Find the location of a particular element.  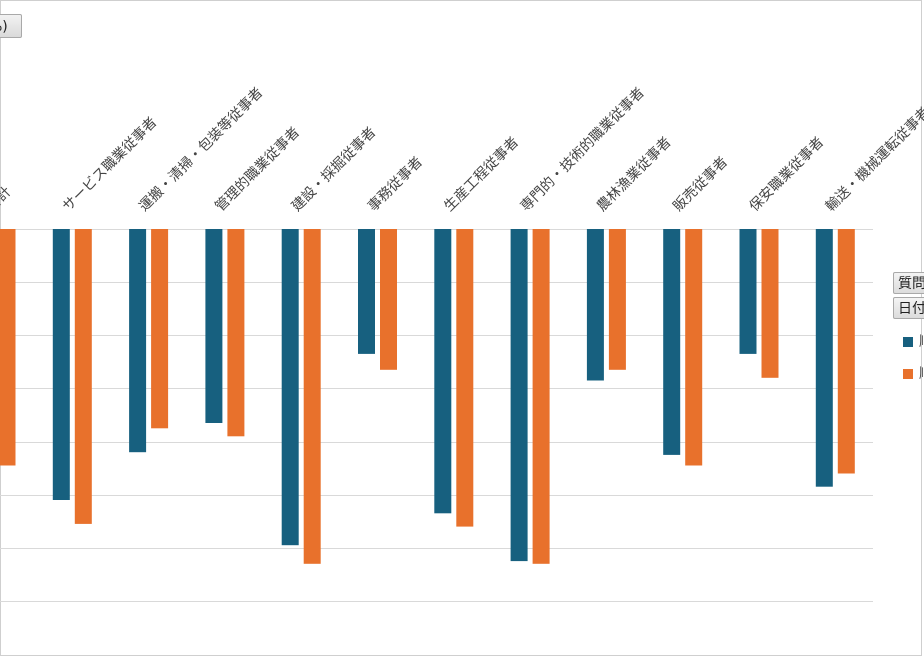

legend-label-series-2: 順 is located at coordinates (921, 374).